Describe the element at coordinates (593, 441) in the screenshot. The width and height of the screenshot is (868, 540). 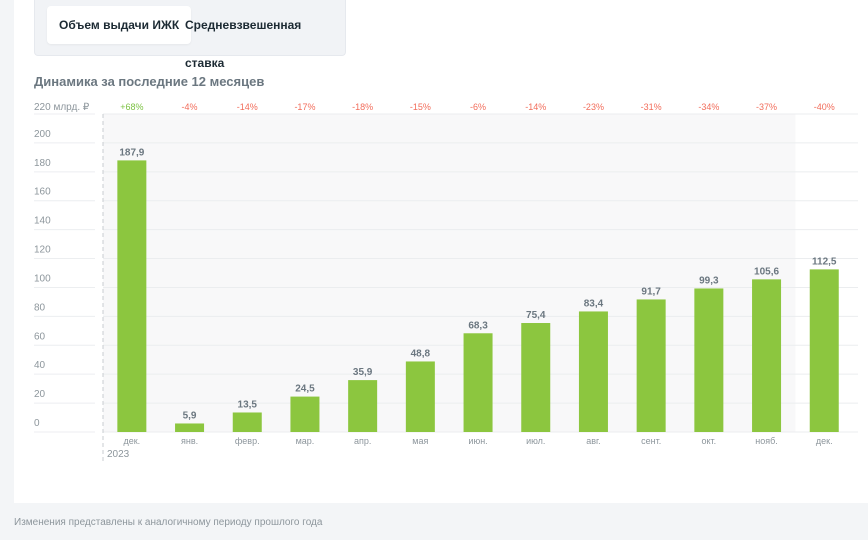
I see `x-tick-label: авг.` at that location.